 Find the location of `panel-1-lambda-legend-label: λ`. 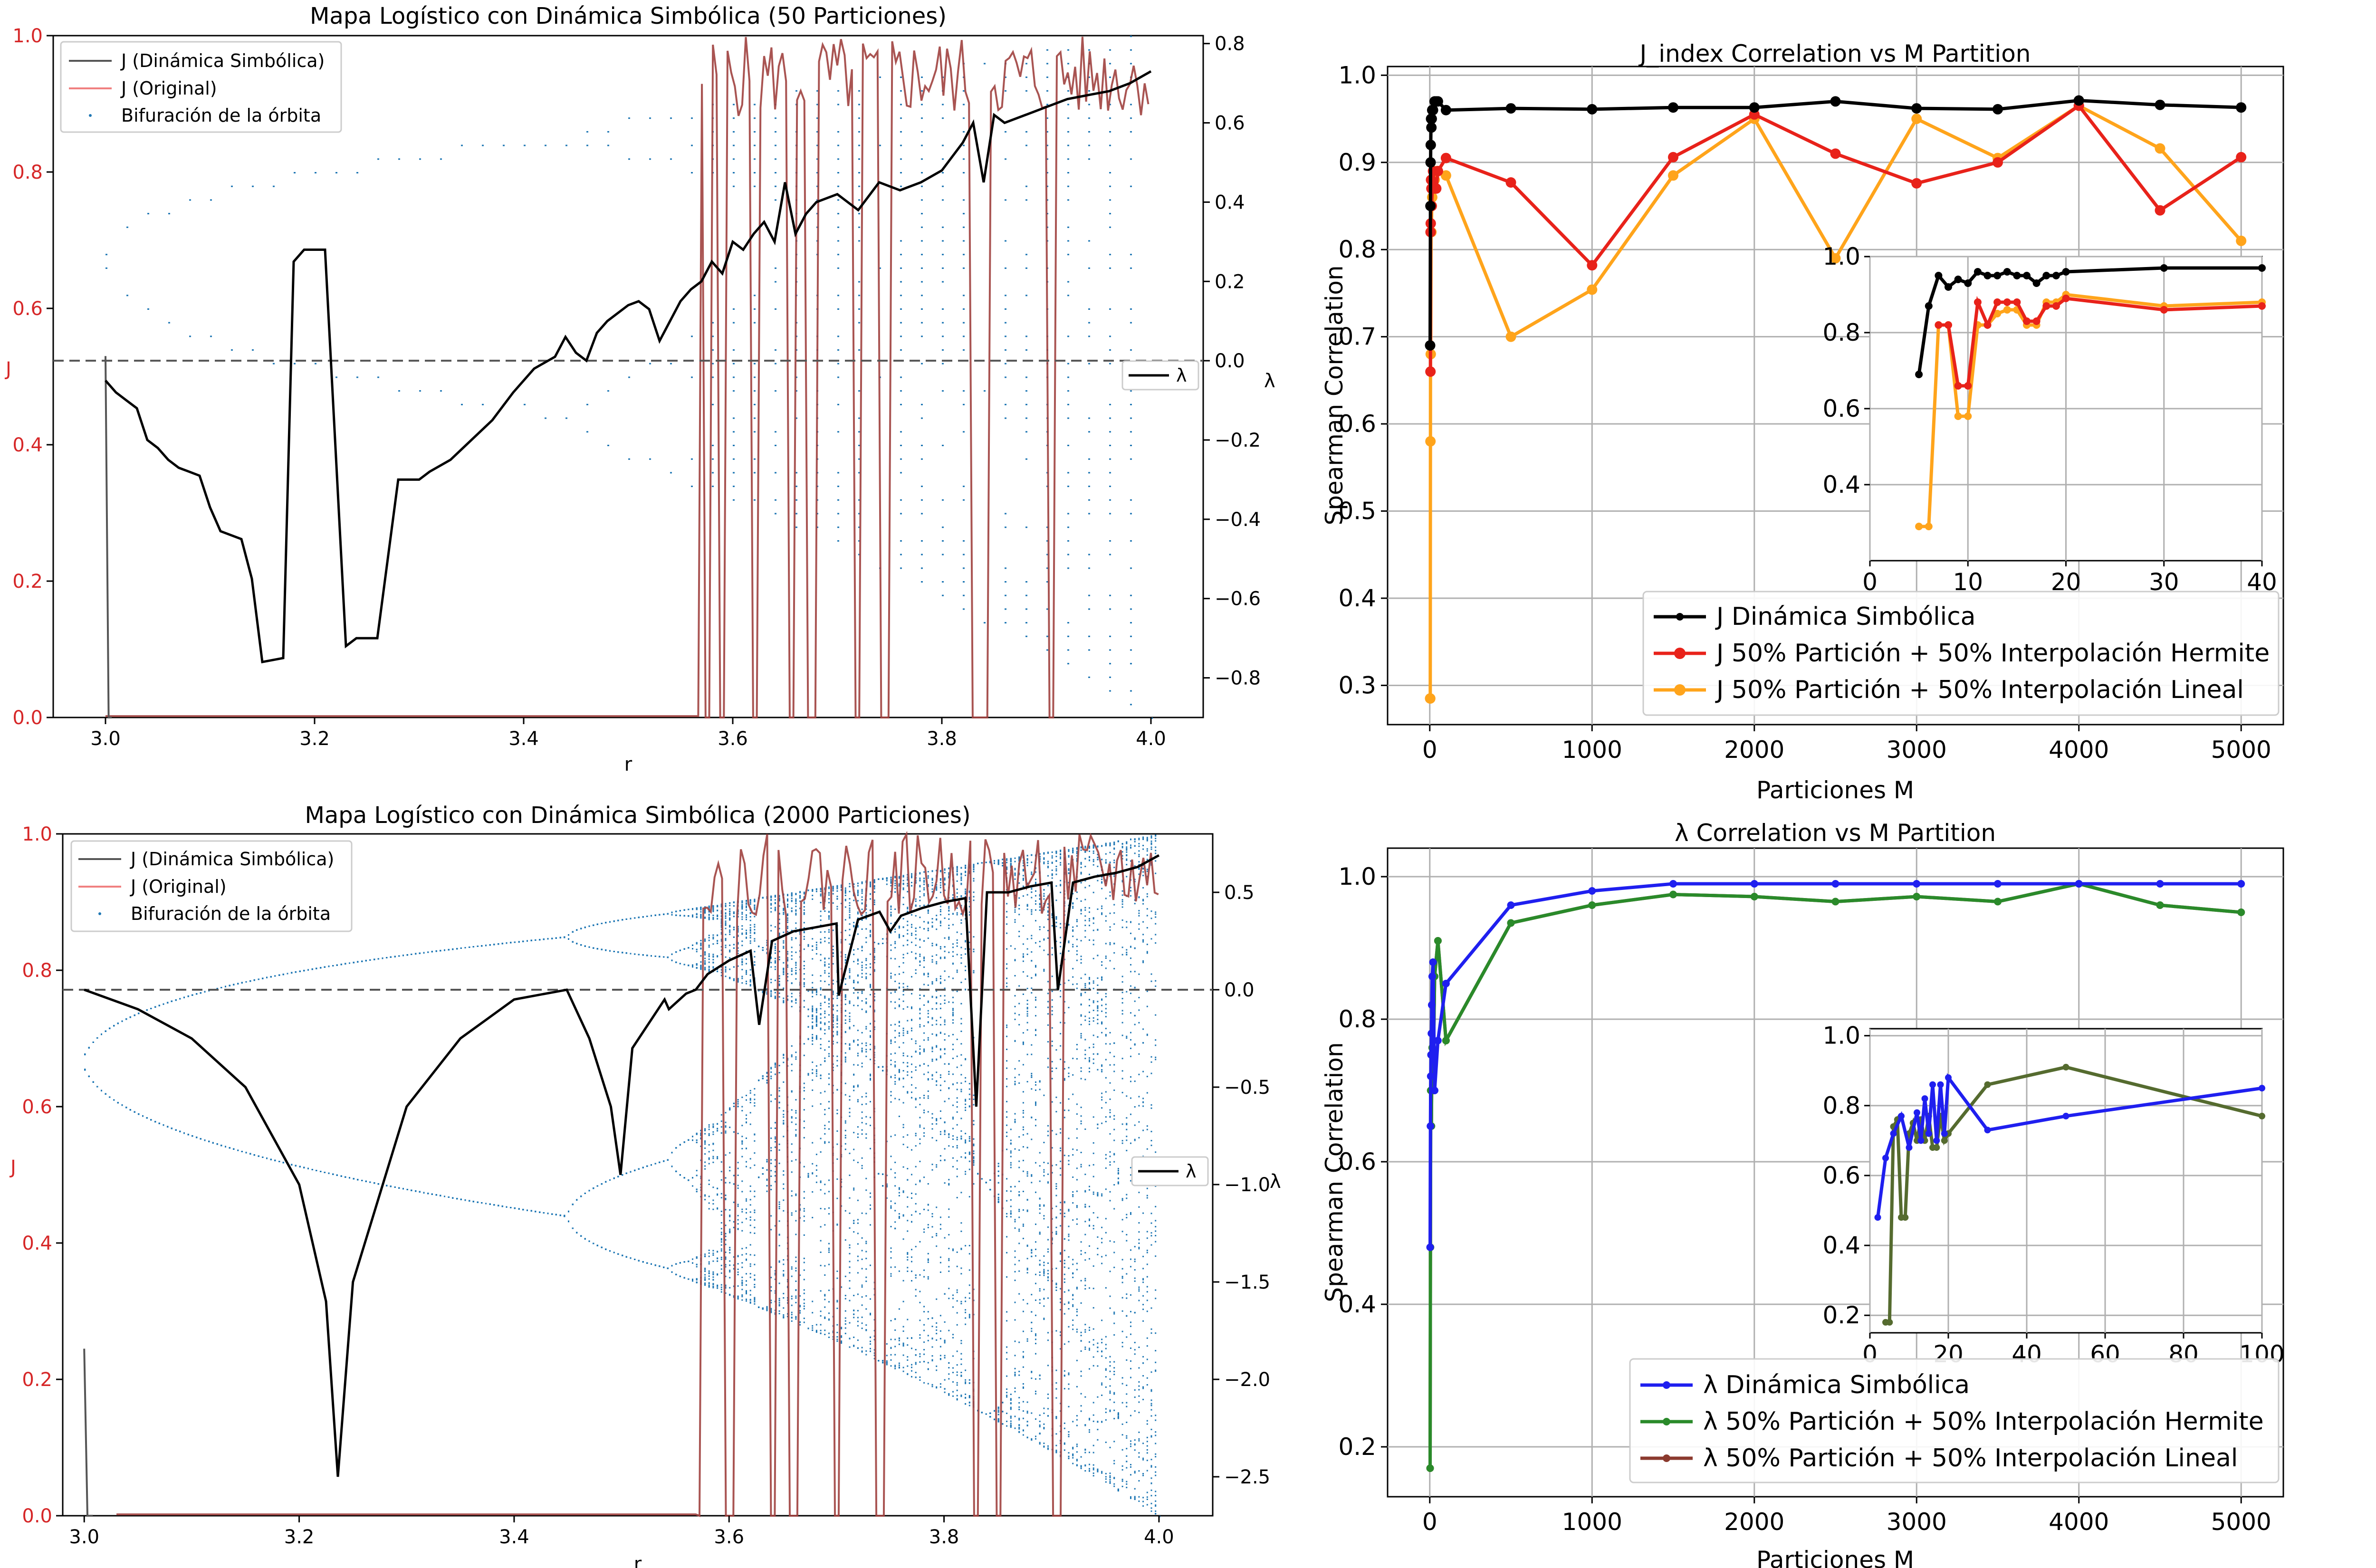

panel-1-lambda-legend-label: λ is located at coordinates (1181, 375).